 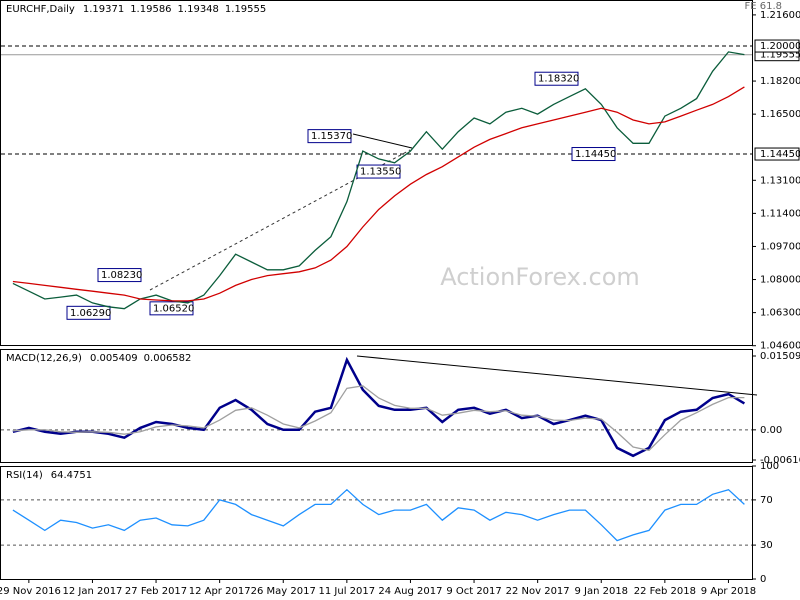 I want to click on x-tick-label: 12 Apr 2017, so click(x=220, y=591).